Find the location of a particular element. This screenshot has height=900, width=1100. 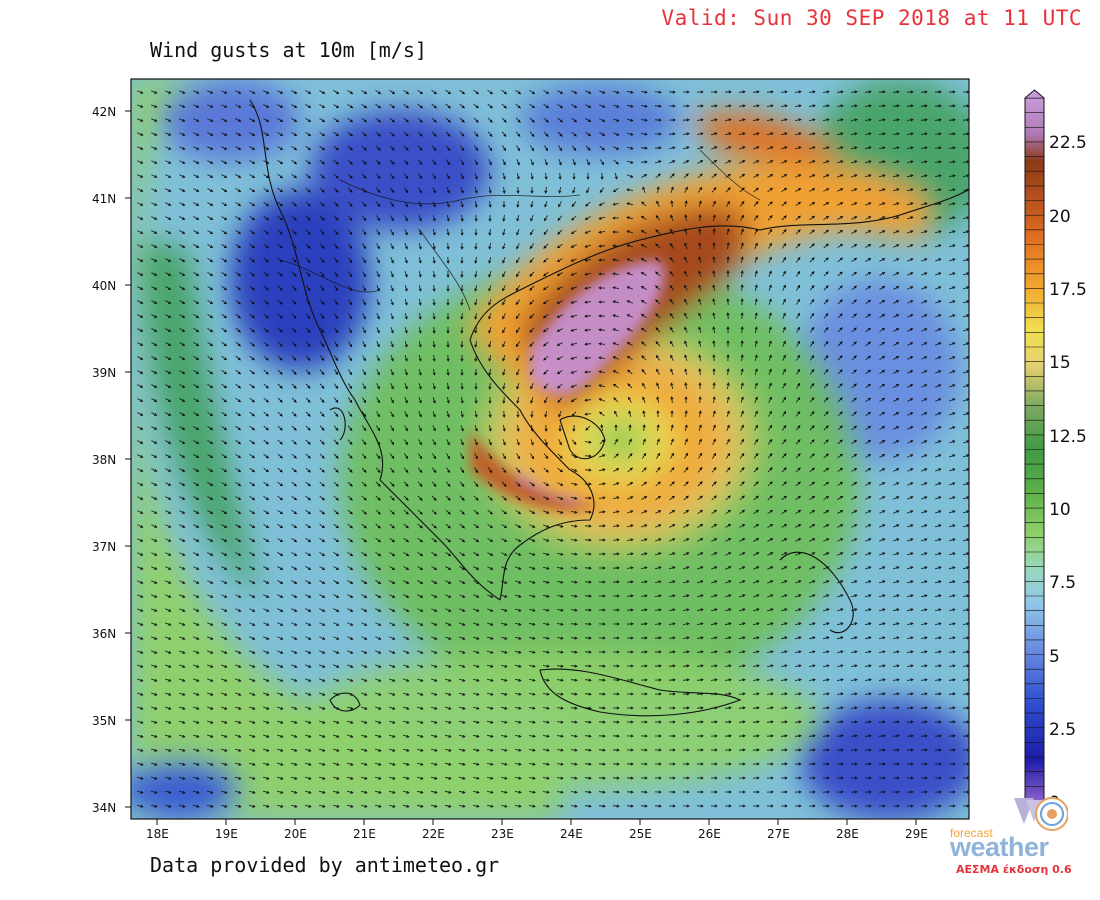

lon-label: 27E is located at coordinates (778, 834).